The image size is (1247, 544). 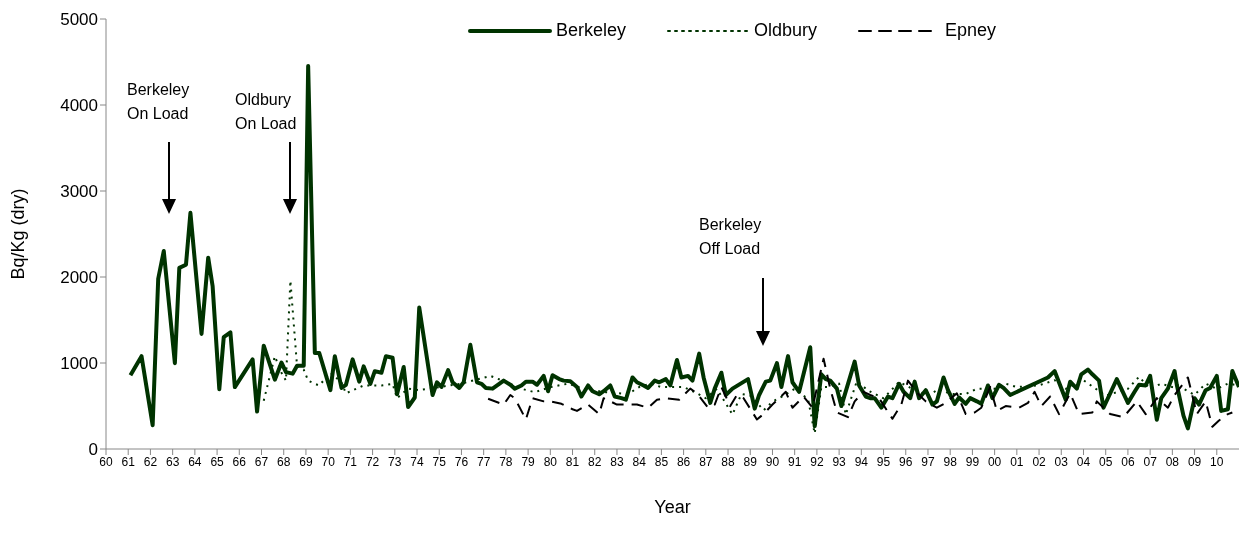 What do you see at coordinates (150, 461) in the screenshot?
I see `x-tick-label: 62` at bounding box center [150, 461].